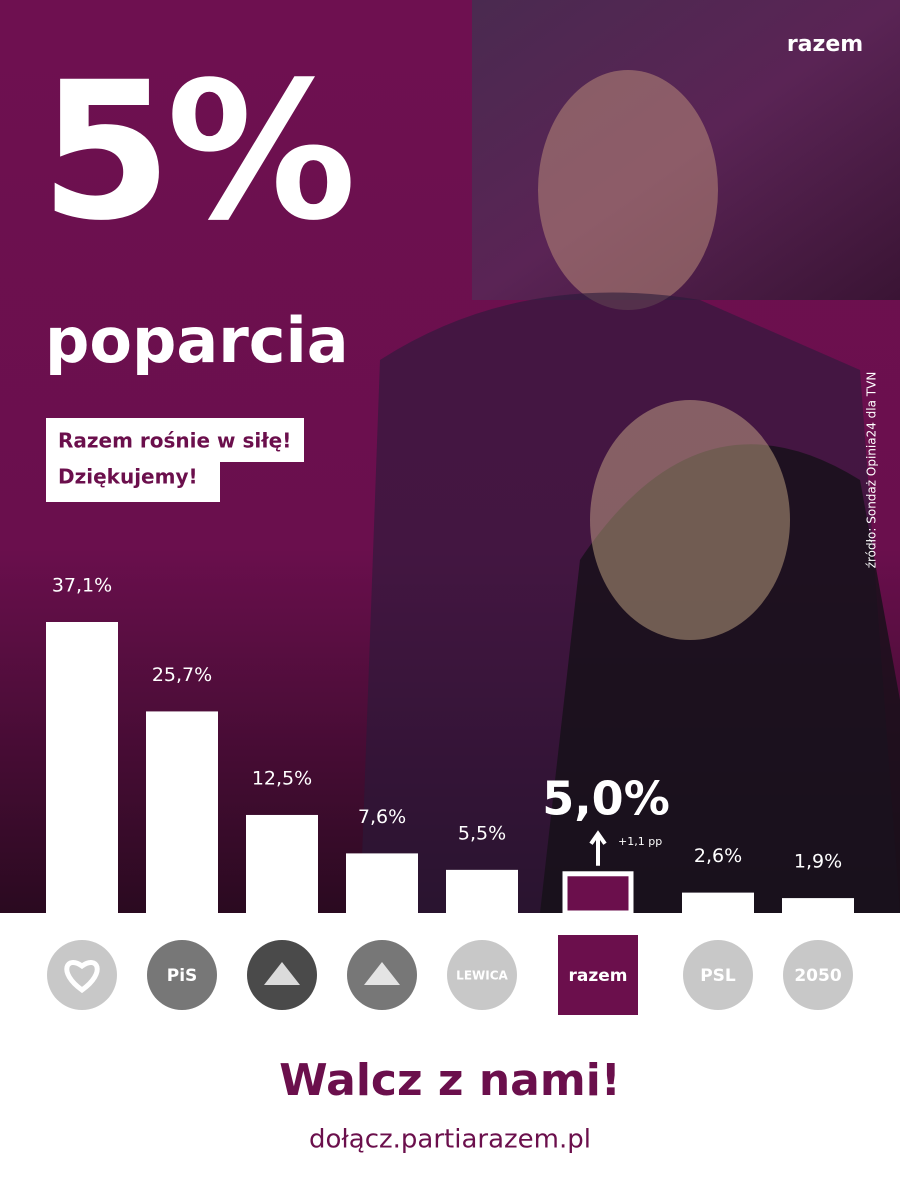 The width and height of the screenshot is (900, 1204). What do you see at coordinates (128, 477) in the screenshot?
I see `tagline: Dziękujemy!` at bounding box center [128, 477].